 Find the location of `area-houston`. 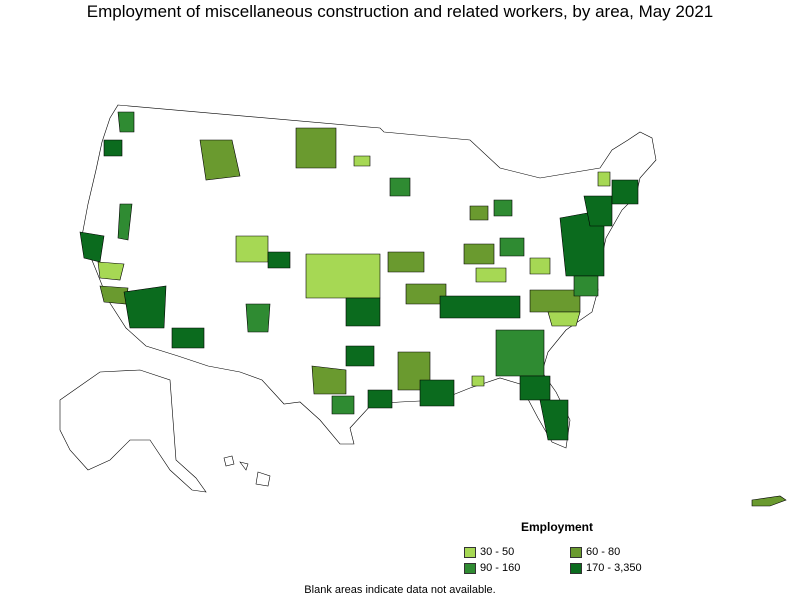

area-houston is located at coordinates (380, 399).